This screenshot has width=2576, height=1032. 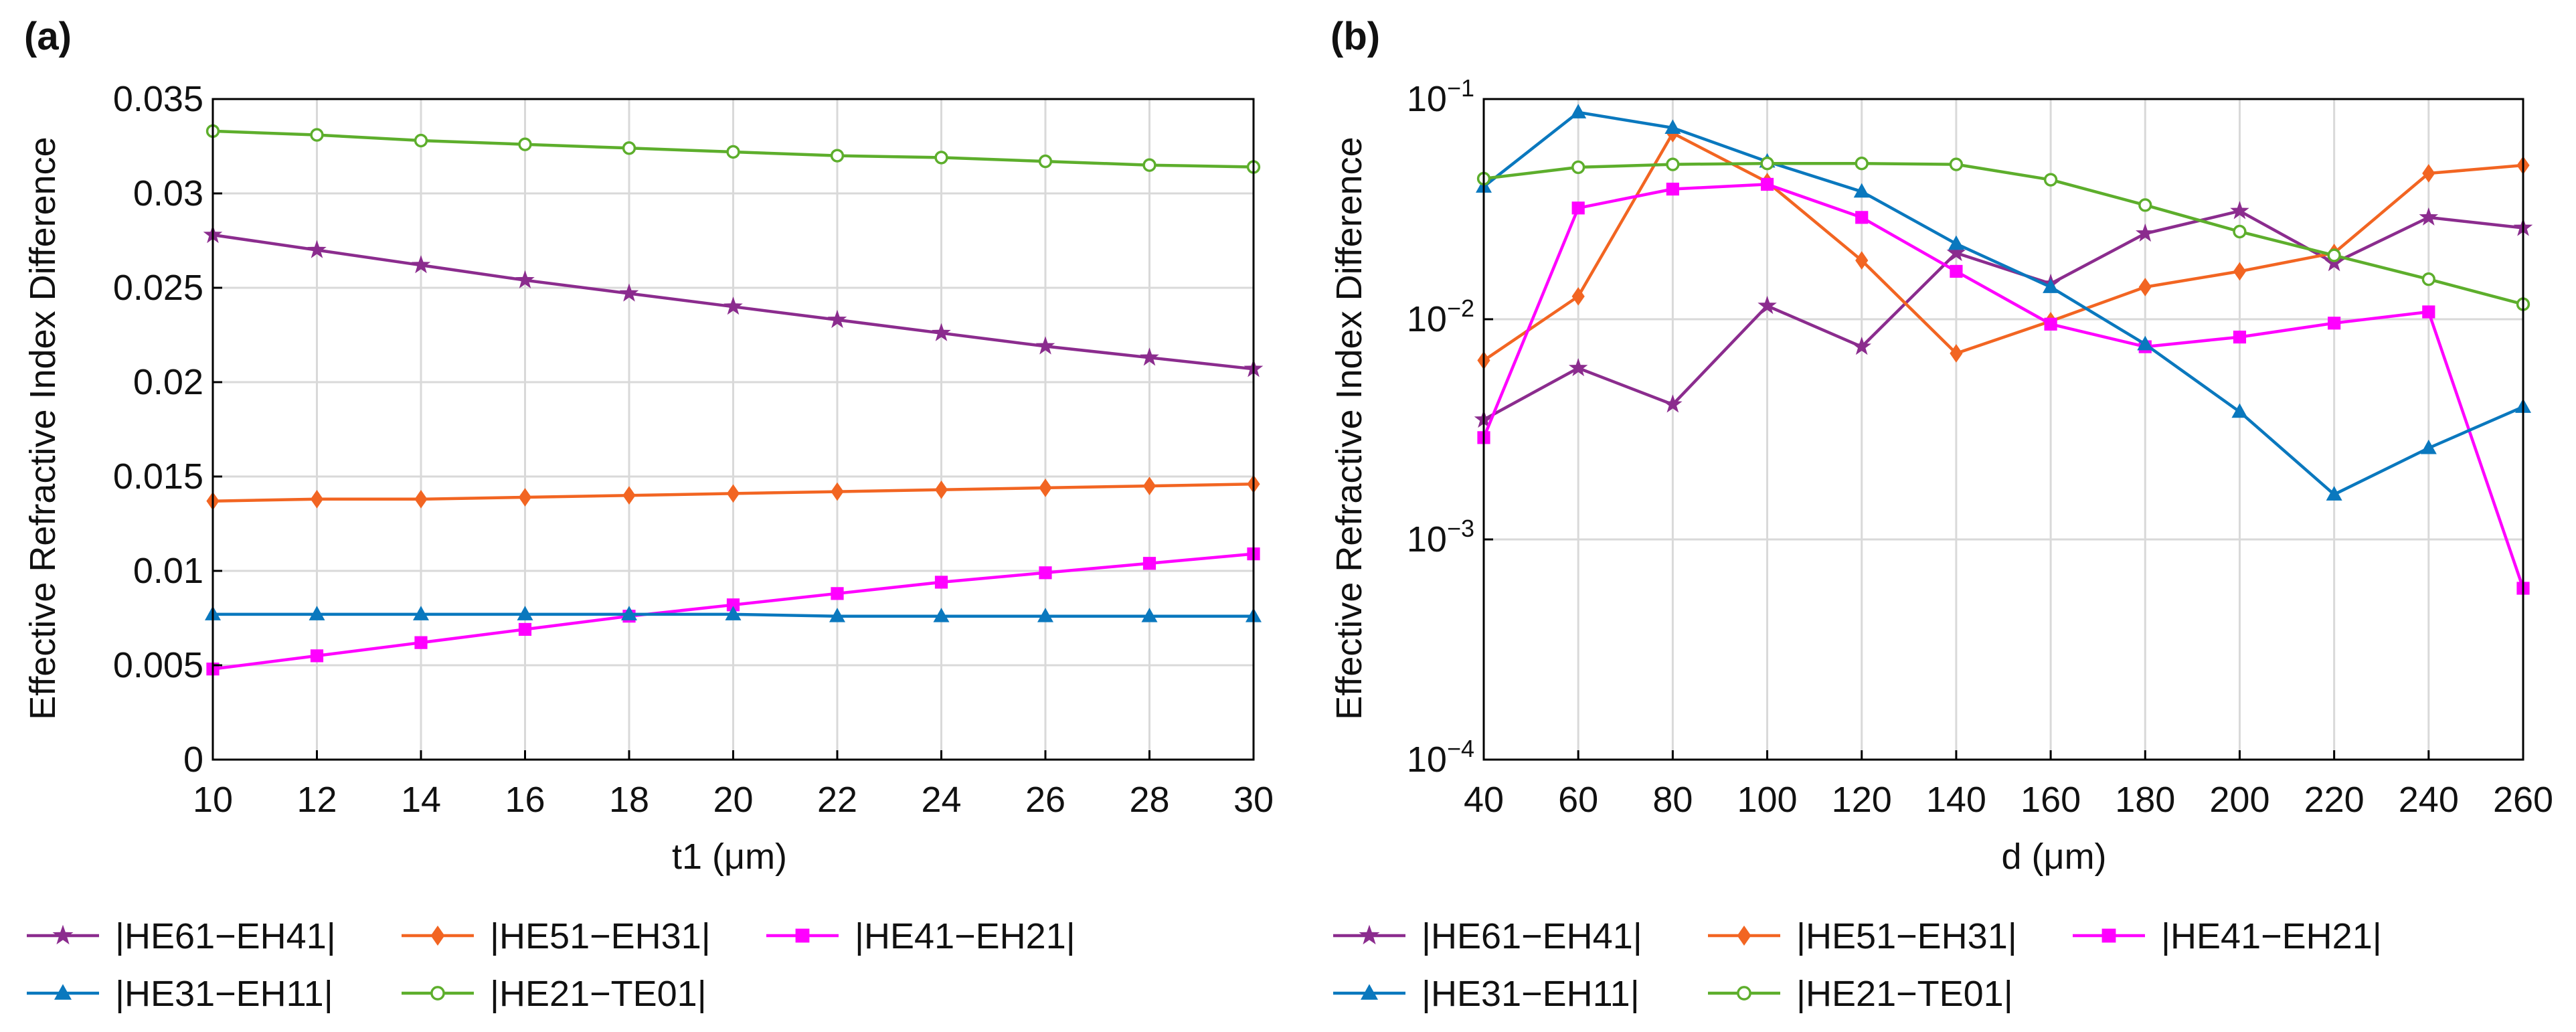 I want to click on panel-b-y-tick-label: 10⁻³, so click(x=1440, y=537).